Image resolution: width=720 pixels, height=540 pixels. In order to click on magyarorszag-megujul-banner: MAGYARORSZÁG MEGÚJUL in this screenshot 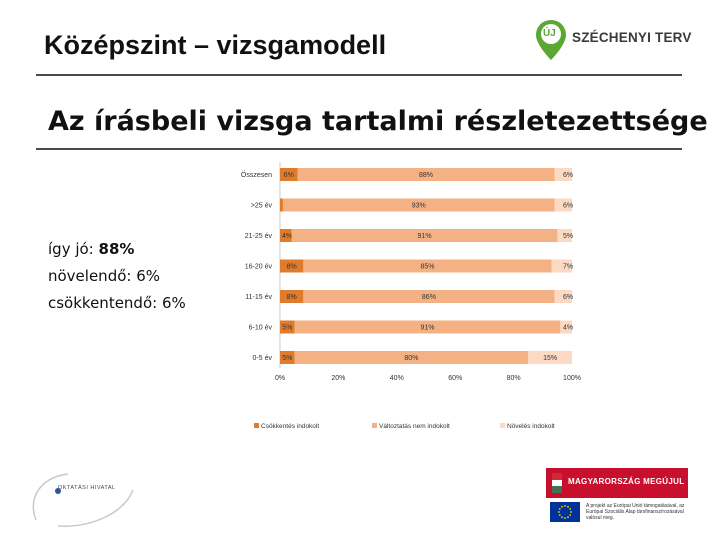, I will do `click(617, 483)`.